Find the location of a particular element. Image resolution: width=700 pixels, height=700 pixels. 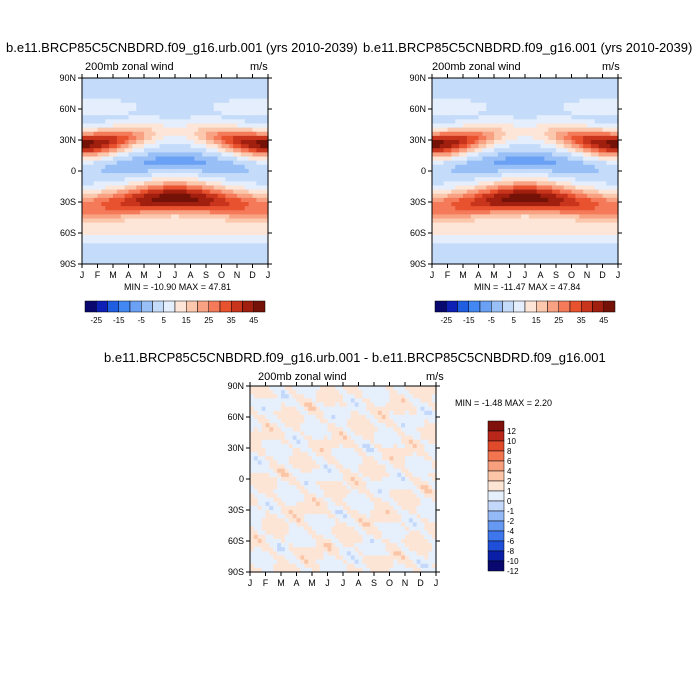

x-tick-label: J is located at coordinates (175, 275).